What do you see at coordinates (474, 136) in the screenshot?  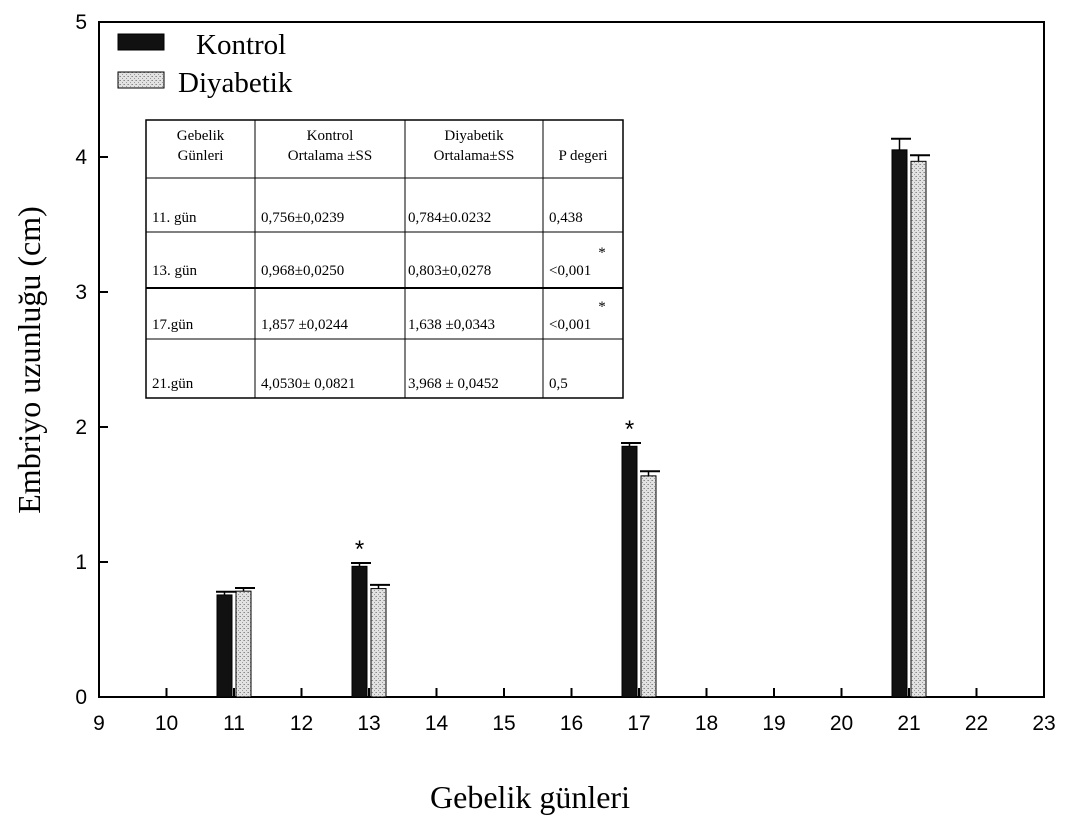 I see `table-header-cell: Diyabetik` at bounding box center [474, 136].